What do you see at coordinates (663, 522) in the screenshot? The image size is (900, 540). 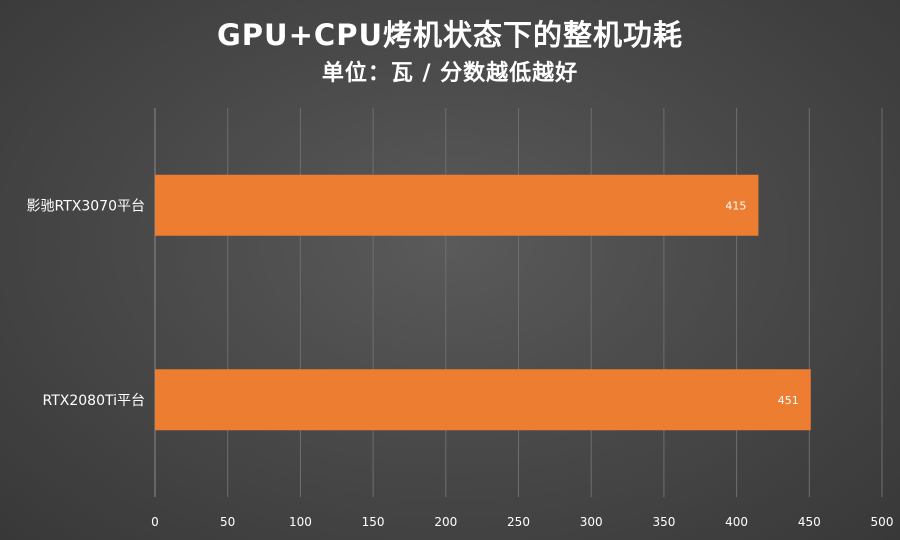 I see `x-tick-label: 350` at bounding box center [663, 522].